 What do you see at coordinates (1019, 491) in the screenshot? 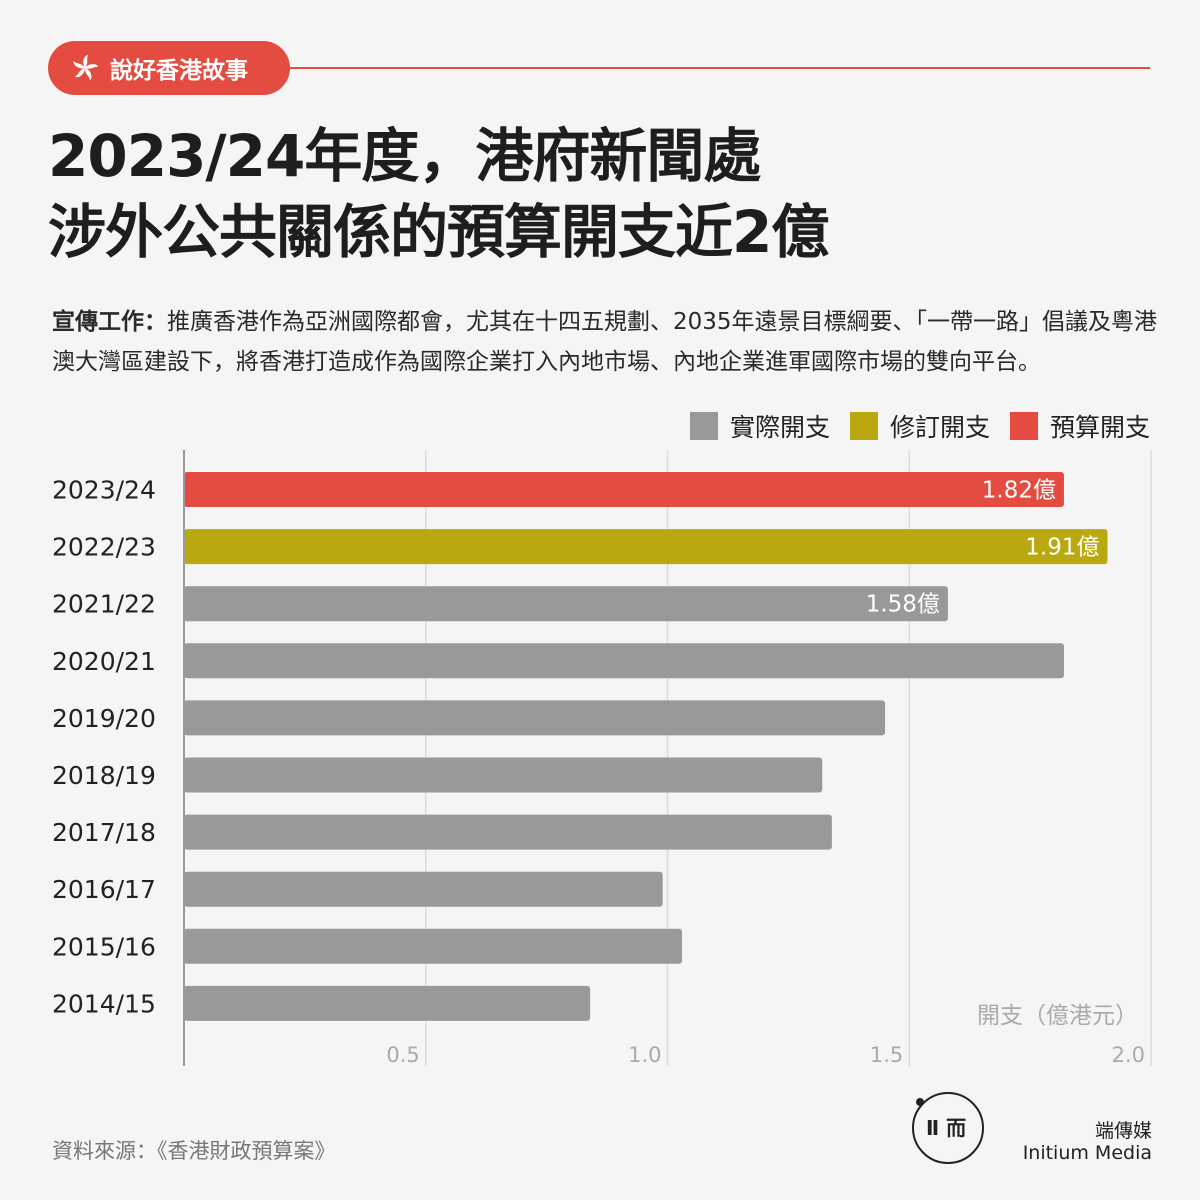
I see `bar-data-label: 1.82億` at bounding box center [1019, 491].